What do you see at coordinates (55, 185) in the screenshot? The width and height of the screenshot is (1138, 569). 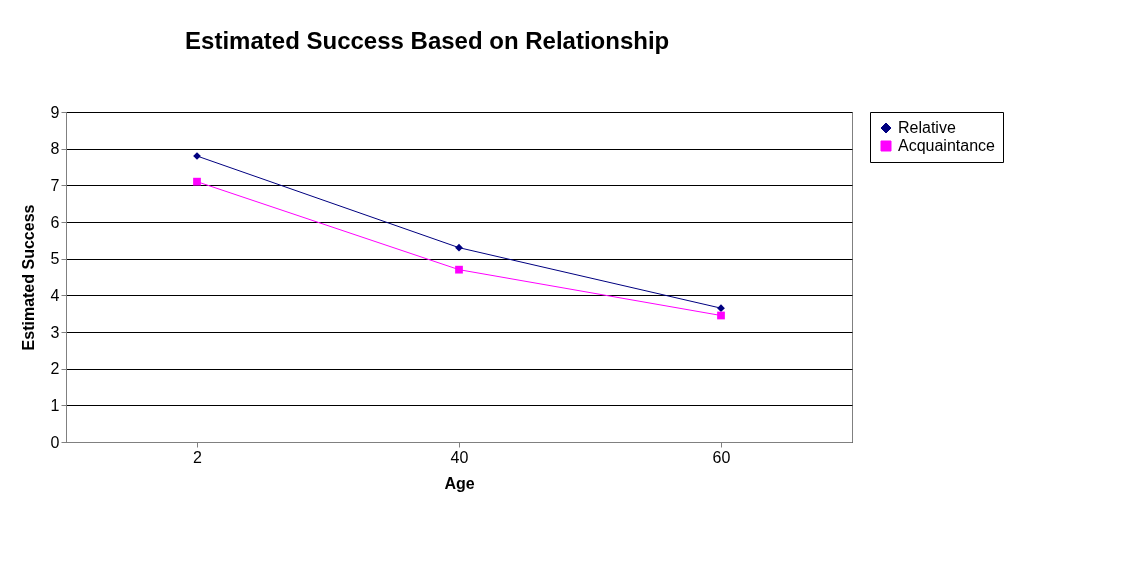 I see `y-tick-label: 7` at bounding box center [55, 185].